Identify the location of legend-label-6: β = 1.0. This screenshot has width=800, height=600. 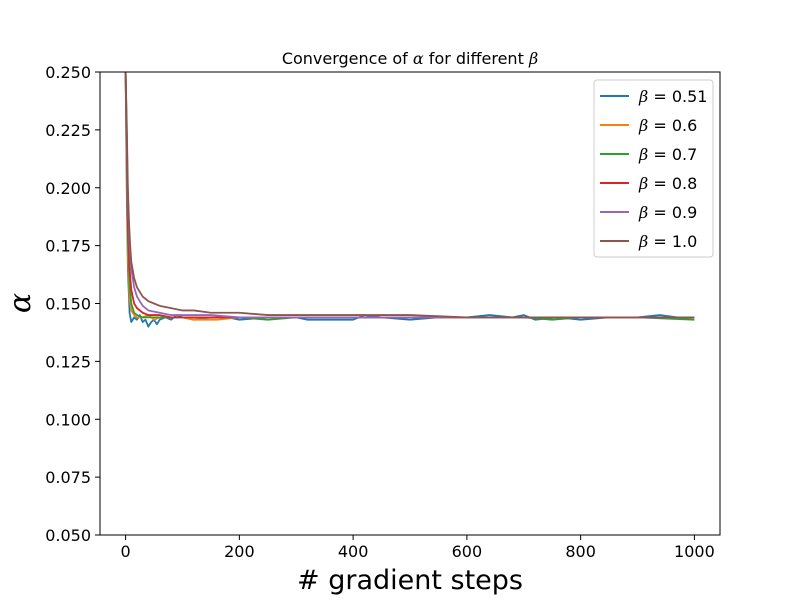
(667, 241).